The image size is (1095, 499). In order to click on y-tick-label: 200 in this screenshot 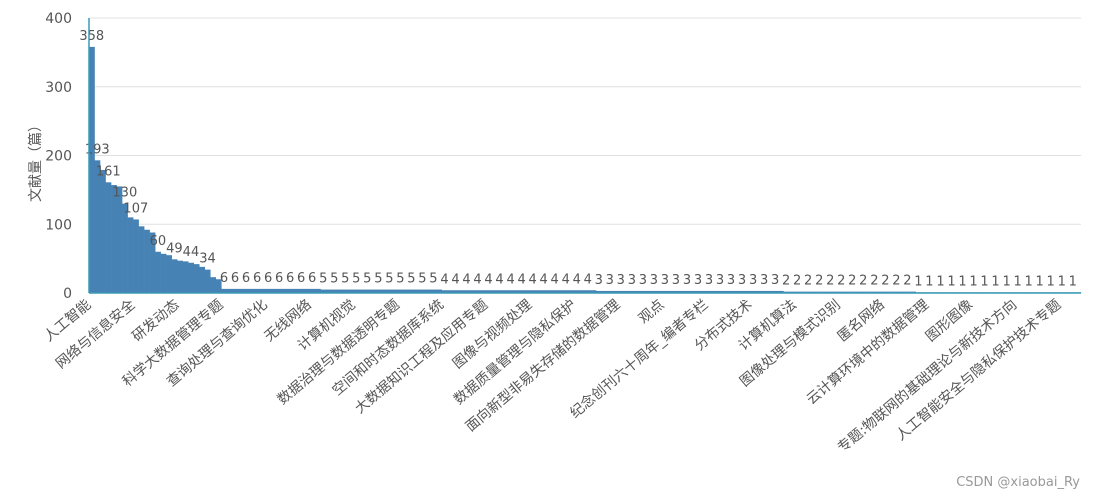, I will do `click(58, 157)`.